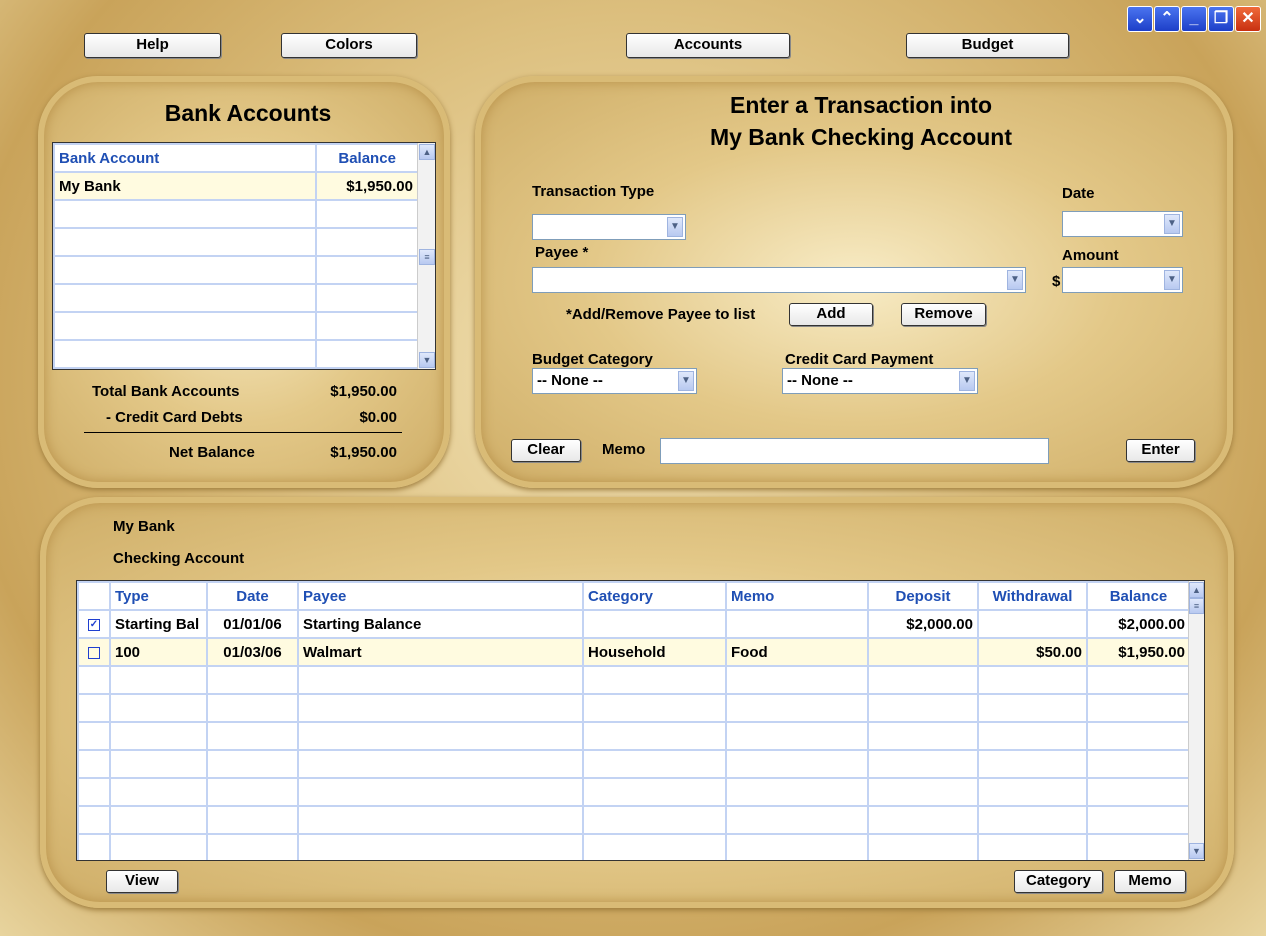  I want to click on credit-value: $0.00, so click(378, 417).